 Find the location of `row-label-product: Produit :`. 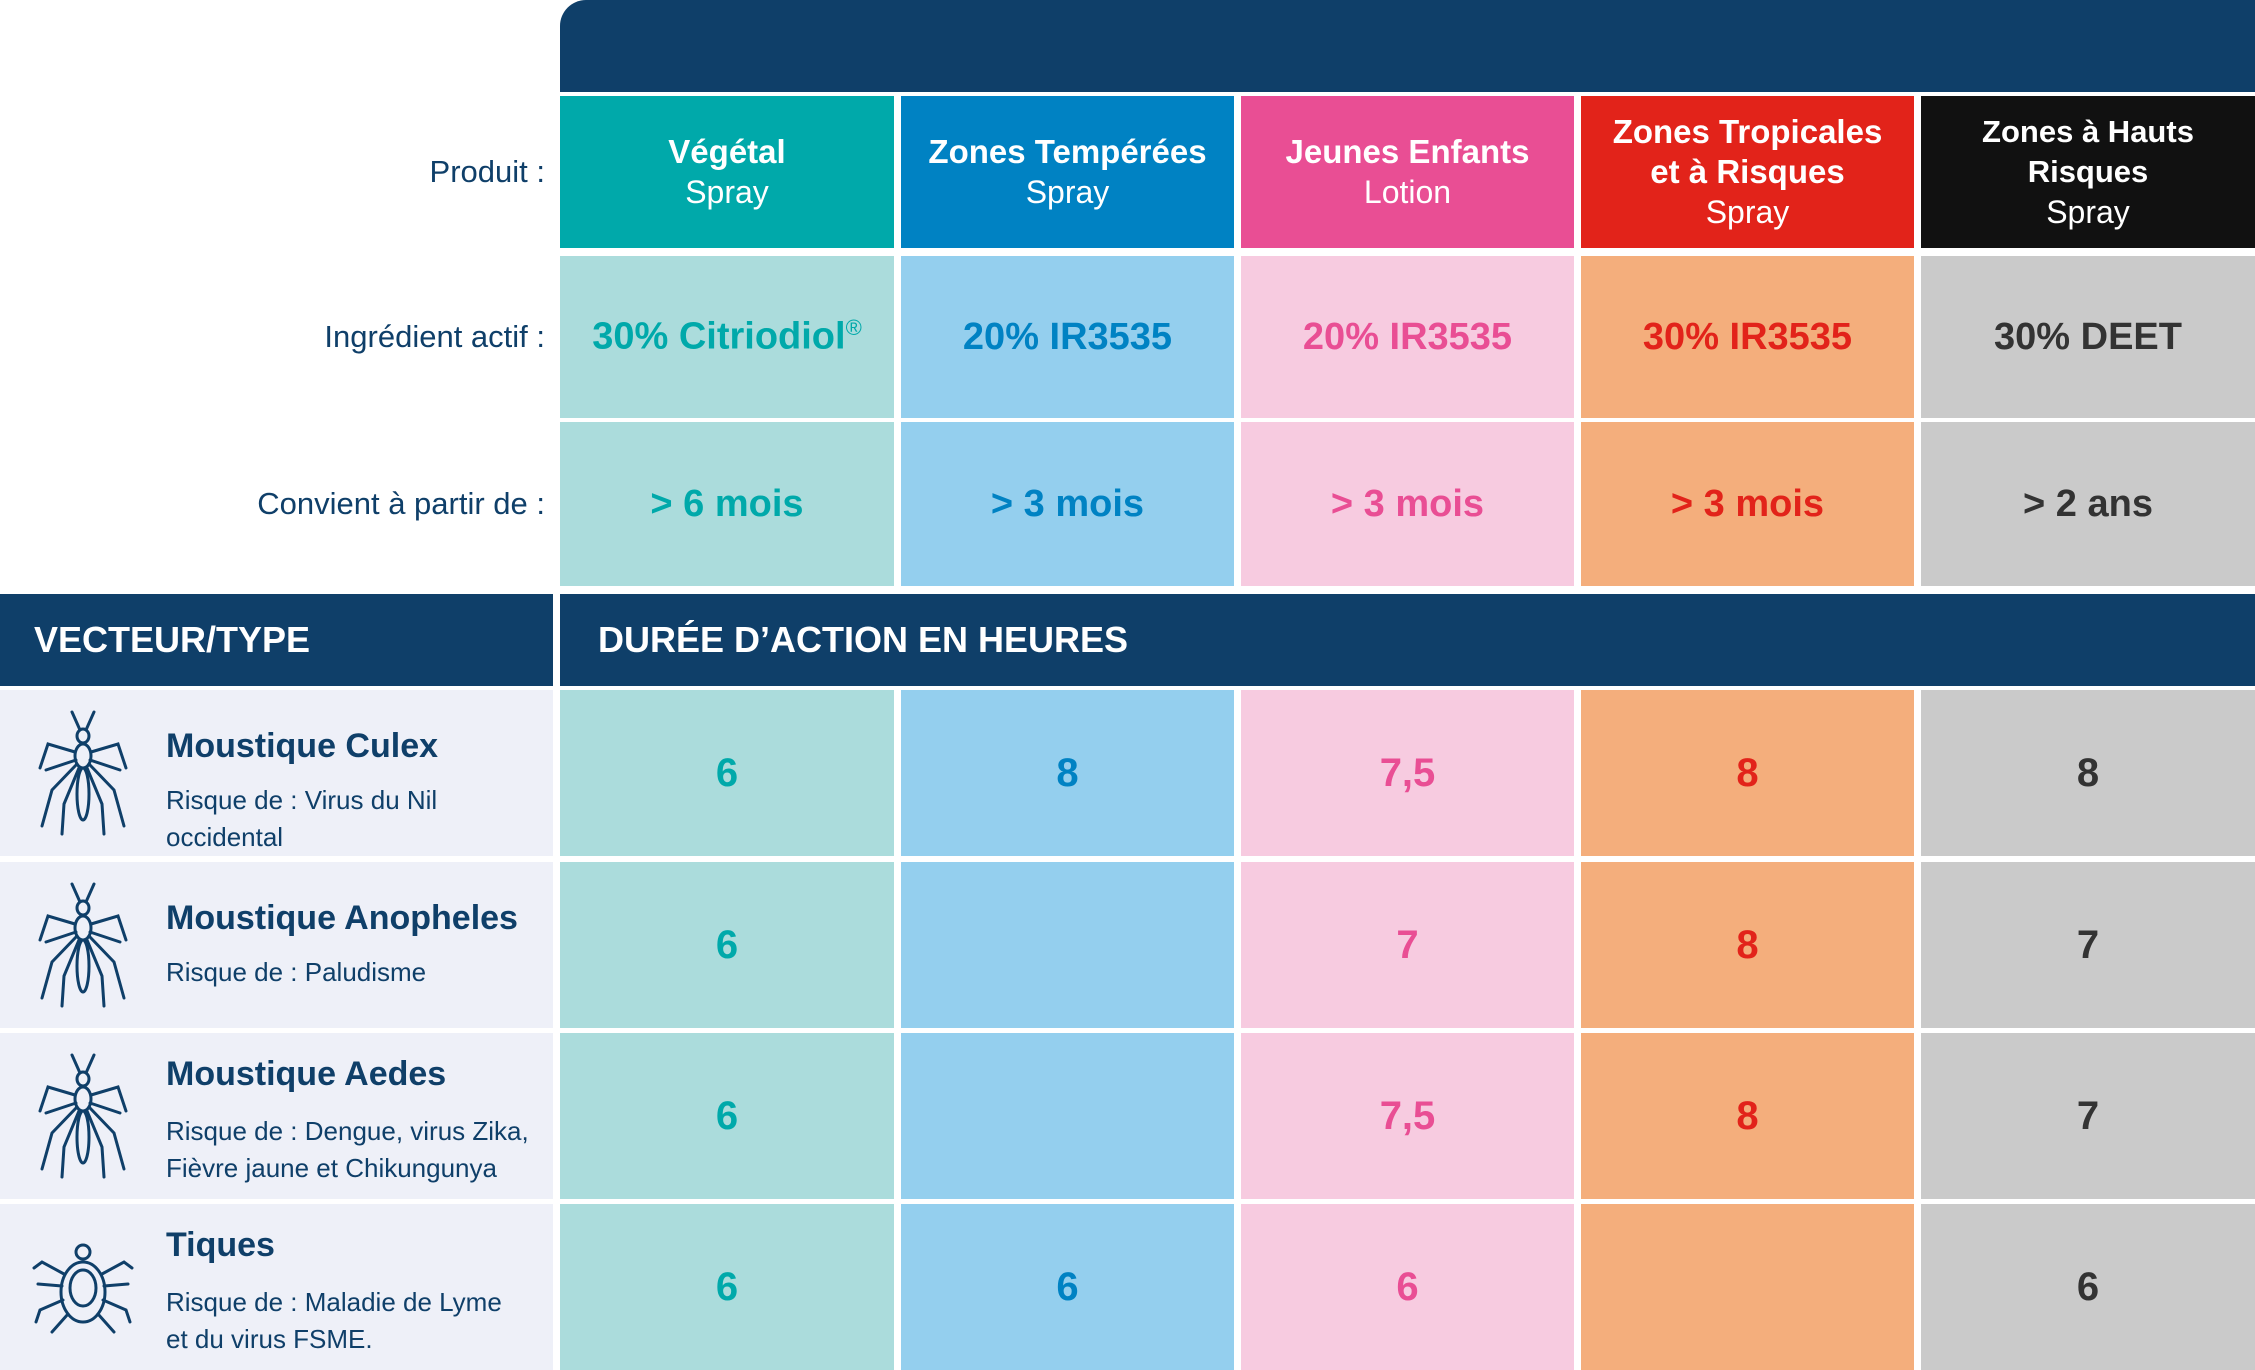

row-label-product: Produit : is located at coordinates (487, 171).